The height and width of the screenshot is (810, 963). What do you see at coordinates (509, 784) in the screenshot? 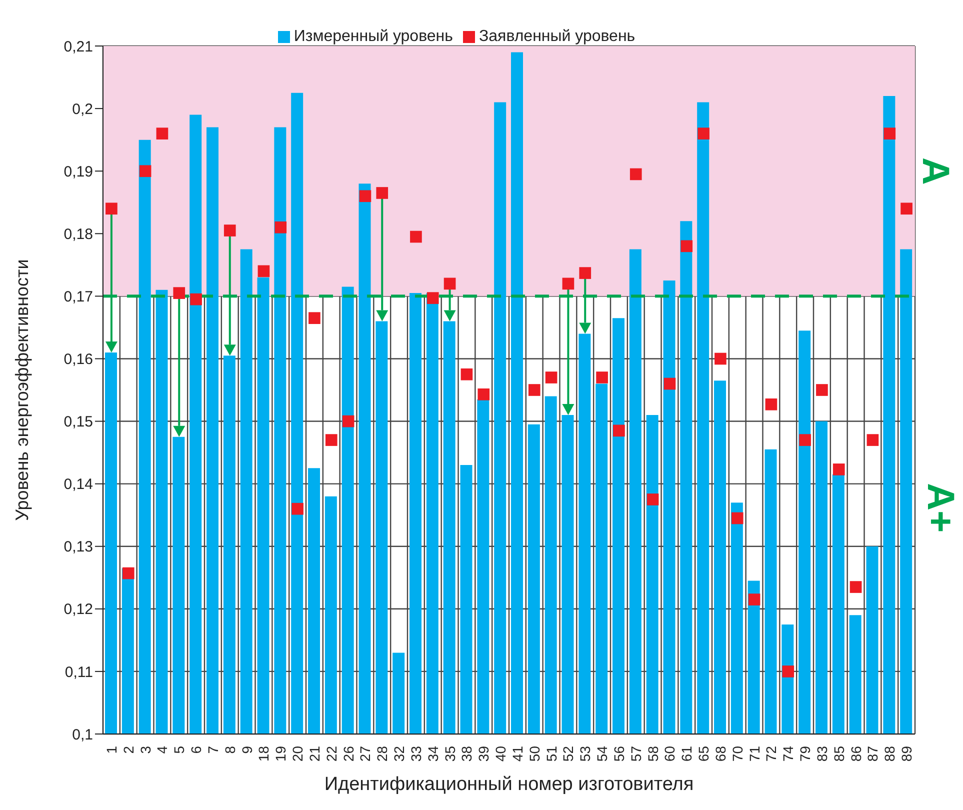
I see `x-axis-title: Идентификационный номер изготовителя` at bounding box center [509, 784].